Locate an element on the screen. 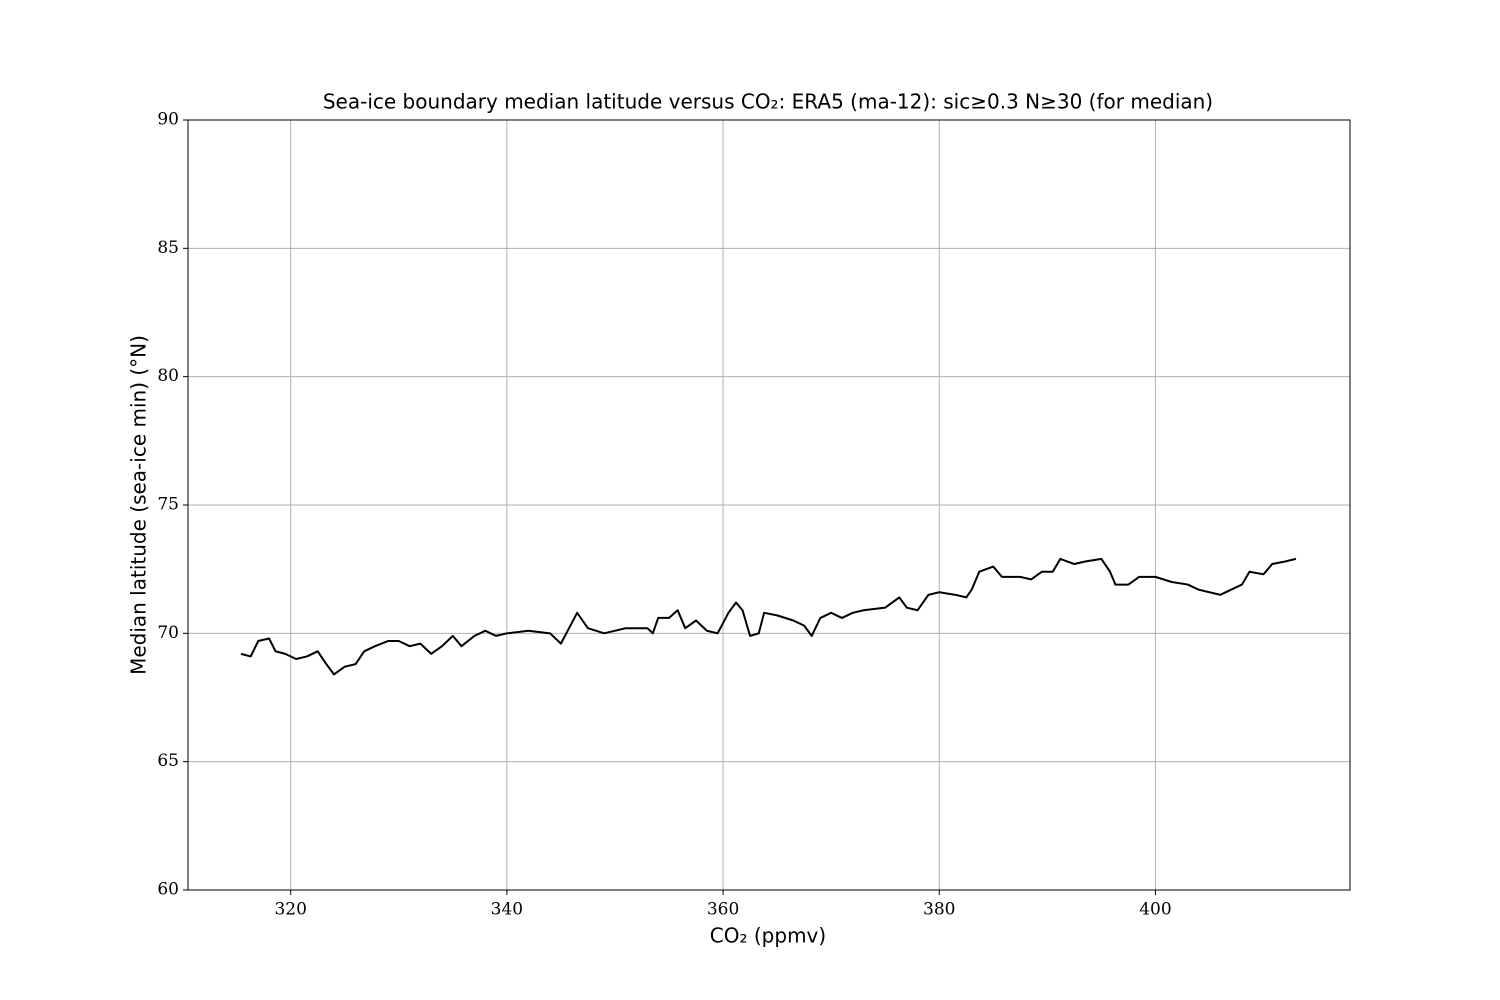 The height and width of the screenshot is (1000, 1500). y-tick-label: 90 is located at coordinates (168, 120).